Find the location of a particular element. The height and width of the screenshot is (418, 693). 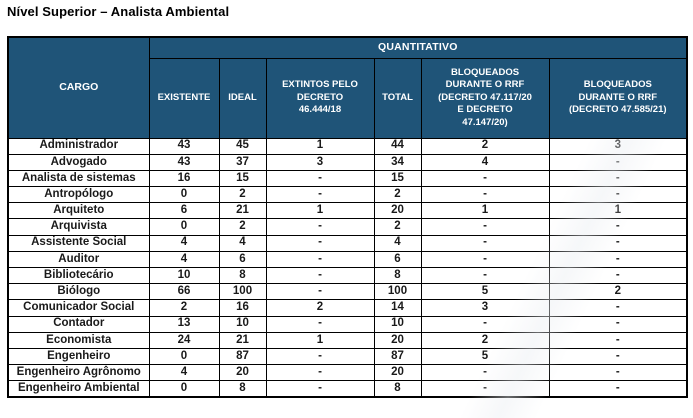

table-row: Antropólogo 0 2-2- - is located at coordinates (347, 195).